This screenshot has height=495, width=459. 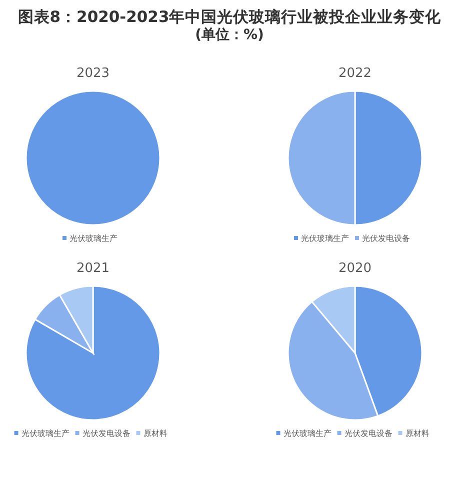 I want to click on pie-slice, so click(x=93, y=353).